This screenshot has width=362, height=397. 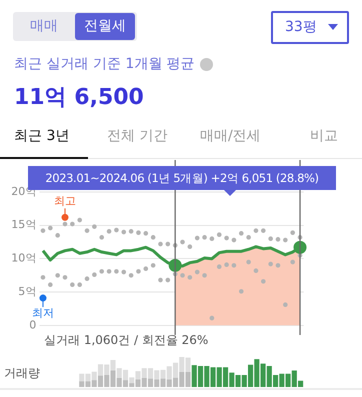 I want to click on text: 매매/전세, so click(x=230, y=136).